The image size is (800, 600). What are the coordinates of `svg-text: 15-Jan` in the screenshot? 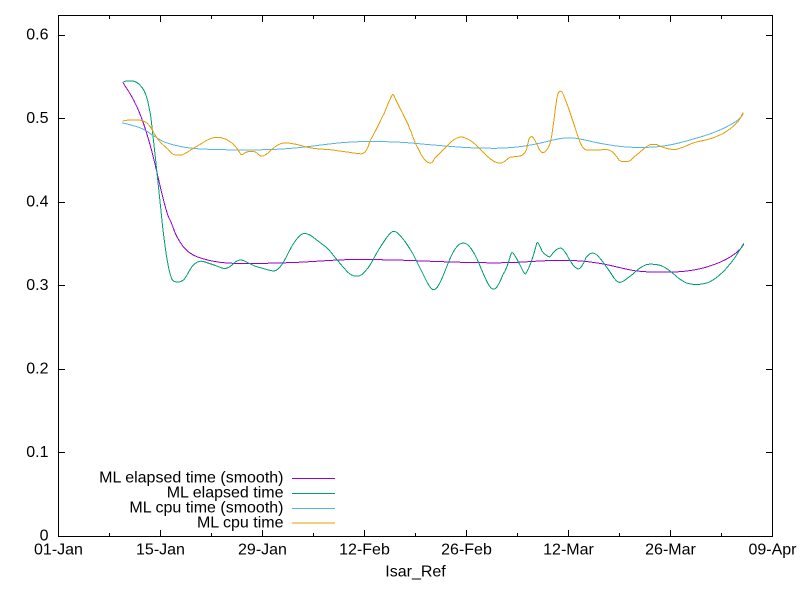 It's located at (160, 550).